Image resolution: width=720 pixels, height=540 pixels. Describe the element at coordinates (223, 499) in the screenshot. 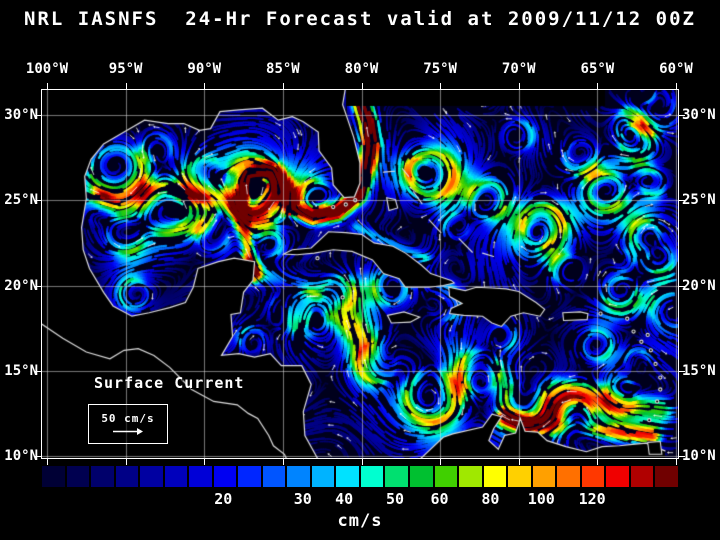

I see `colorbar-tick: 20` at that location.